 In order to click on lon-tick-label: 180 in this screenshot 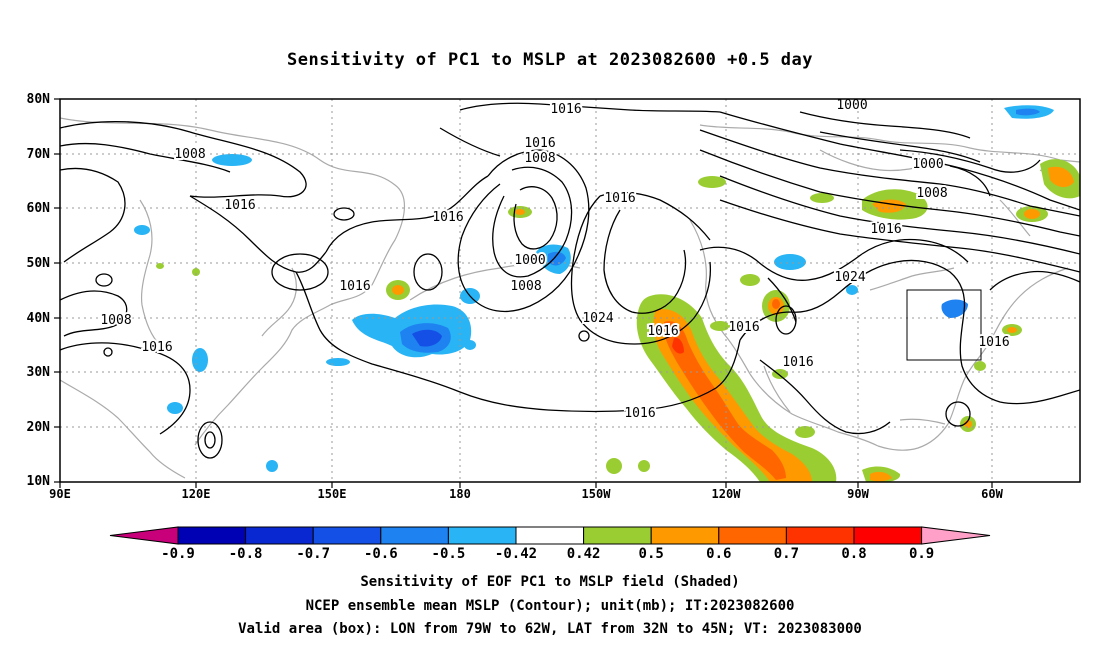, I will do `click(460, 494)`.